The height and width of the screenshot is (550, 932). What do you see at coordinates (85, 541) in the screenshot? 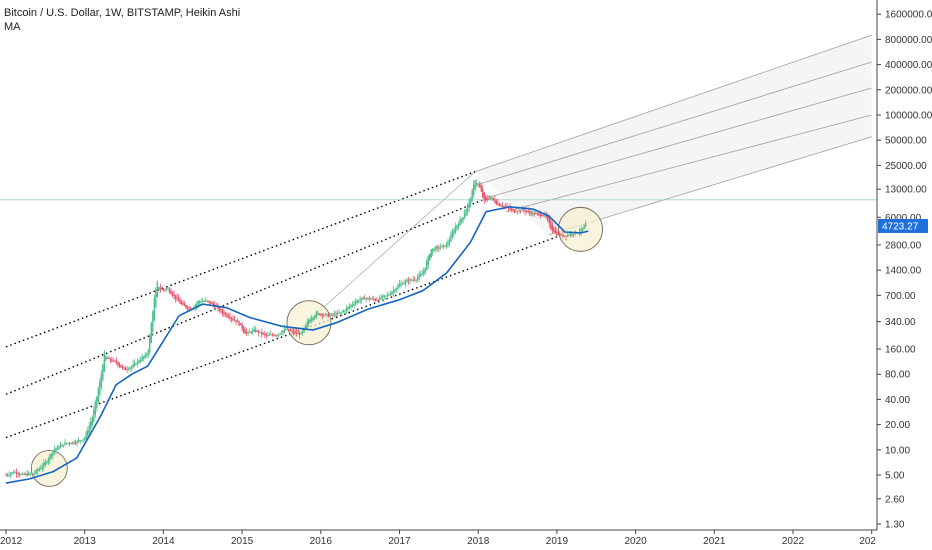
I see `x-tick-label: 2013` at bounding box center [85, 541].